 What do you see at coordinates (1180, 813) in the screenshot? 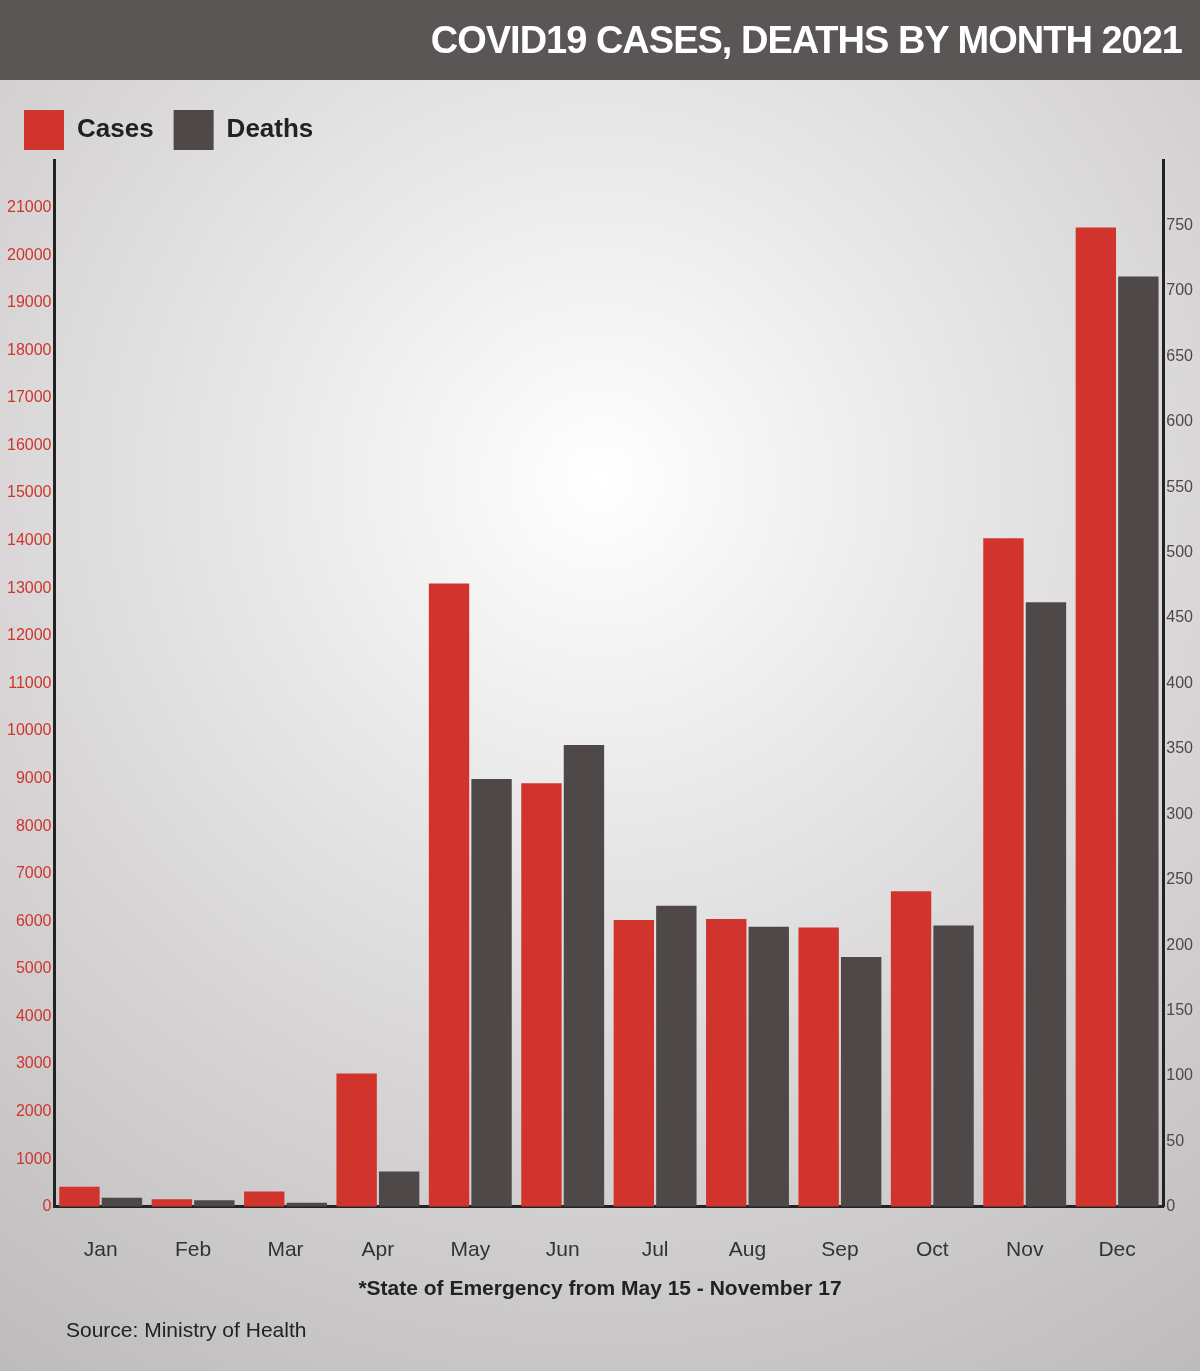
I see `y2-tick-label: 300` at bounding box center [1180, 813].